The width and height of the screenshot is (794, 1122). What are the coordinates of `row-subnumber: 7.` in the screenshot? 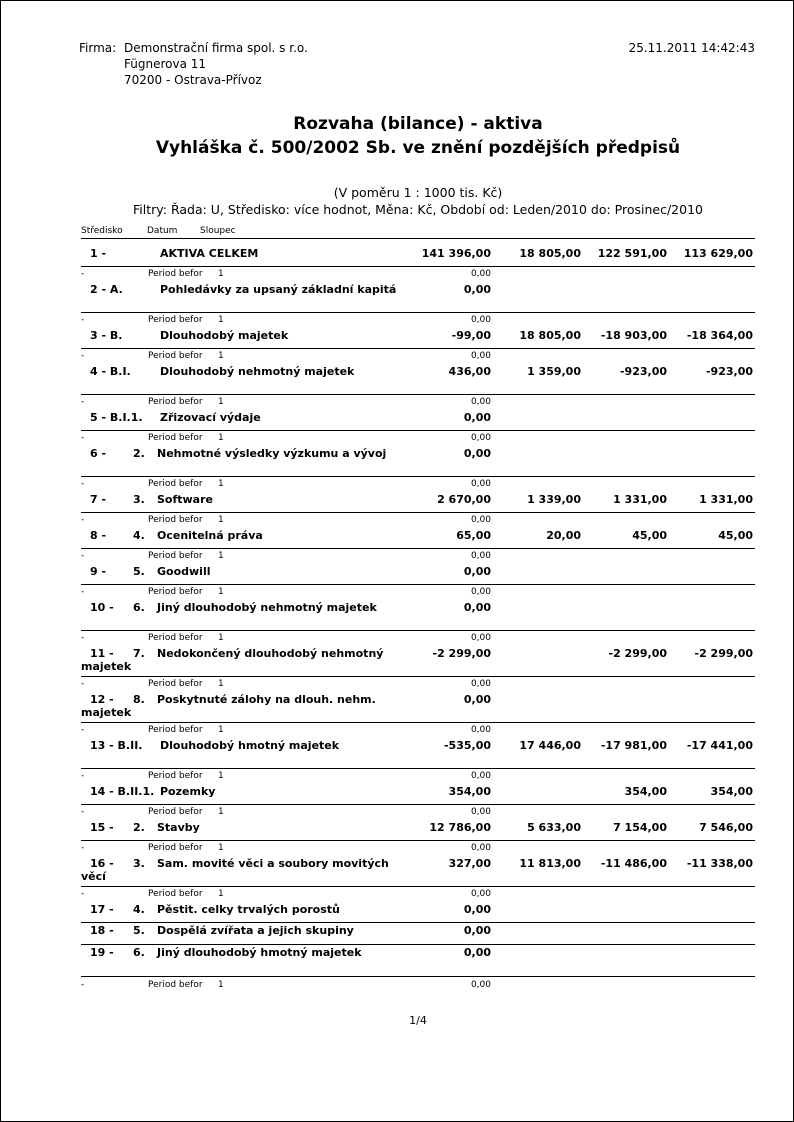 It's located at (139, 653).